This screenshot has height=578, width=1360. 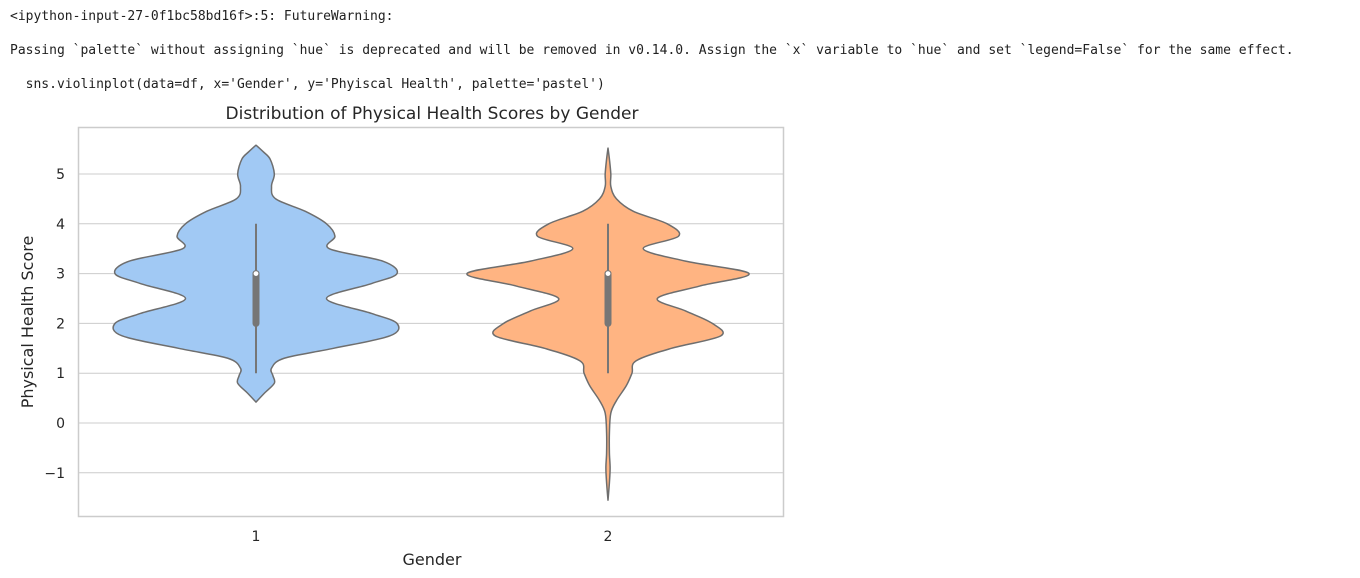 What do you see at coordinates (27, 322) in the screenshot?
I see `y-axis-label: Physical Health Score` at bounding box center [27, 322].